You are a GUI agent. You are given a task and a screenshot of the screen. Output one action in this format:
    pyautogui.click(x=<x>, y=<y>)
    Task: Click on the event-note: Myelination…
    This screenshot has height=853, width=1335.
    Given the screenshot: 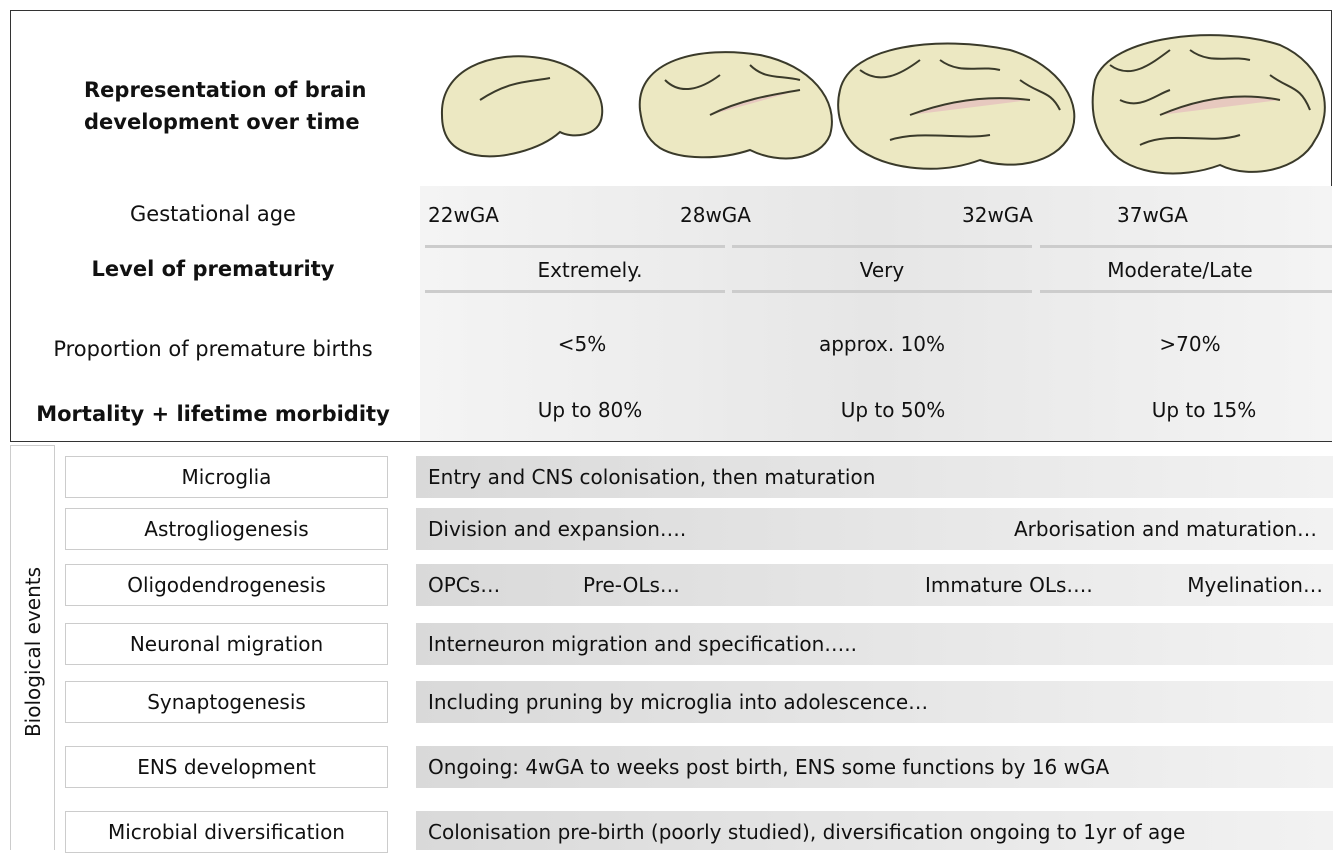 What is the action you would take?
    pyautogui.click(x=1255, y=585)
    